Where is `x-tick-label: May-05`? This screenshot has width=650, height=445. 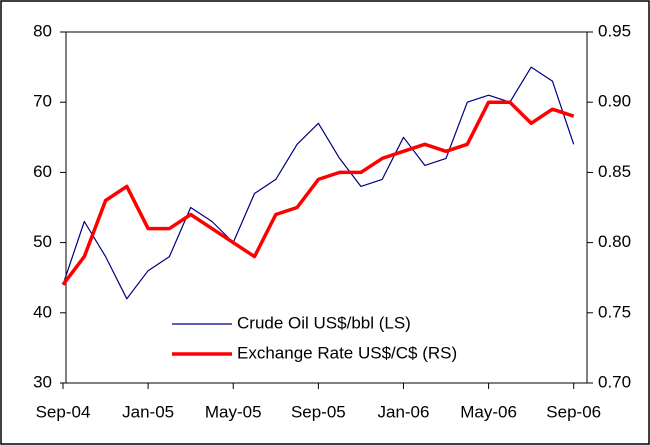 x-tick-label: May-05 is located at coordinates (233, 411).